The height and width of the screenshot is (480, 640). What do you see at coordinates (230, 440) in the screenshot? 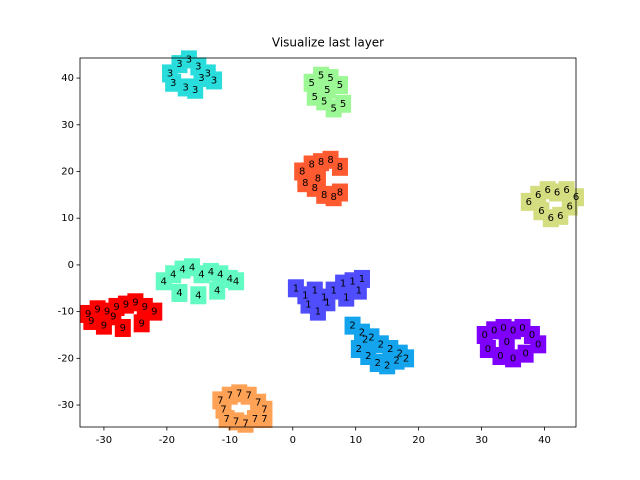
I see `x-tick-label: -10` at bounding box center [230, 440].